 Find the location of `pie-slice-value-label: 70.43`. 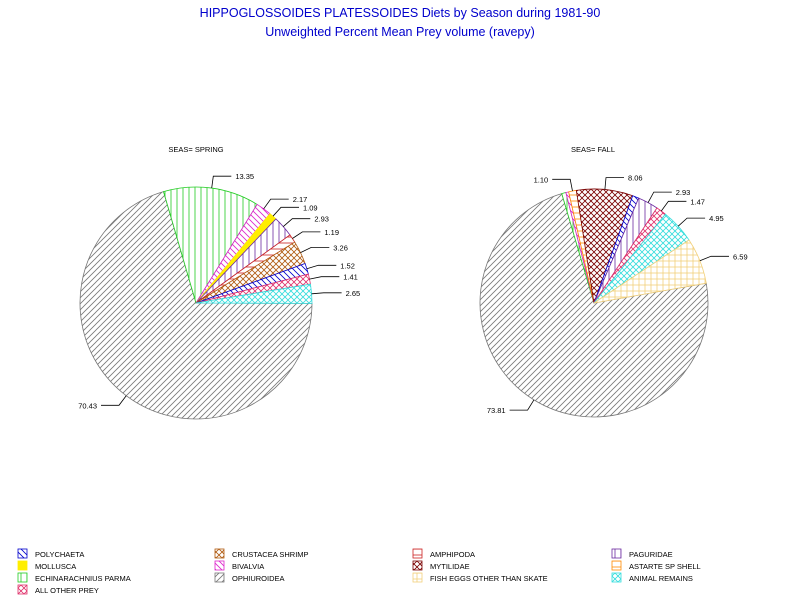

pie-slice-value-label: 70.43 is located at coordinates (87, 405).